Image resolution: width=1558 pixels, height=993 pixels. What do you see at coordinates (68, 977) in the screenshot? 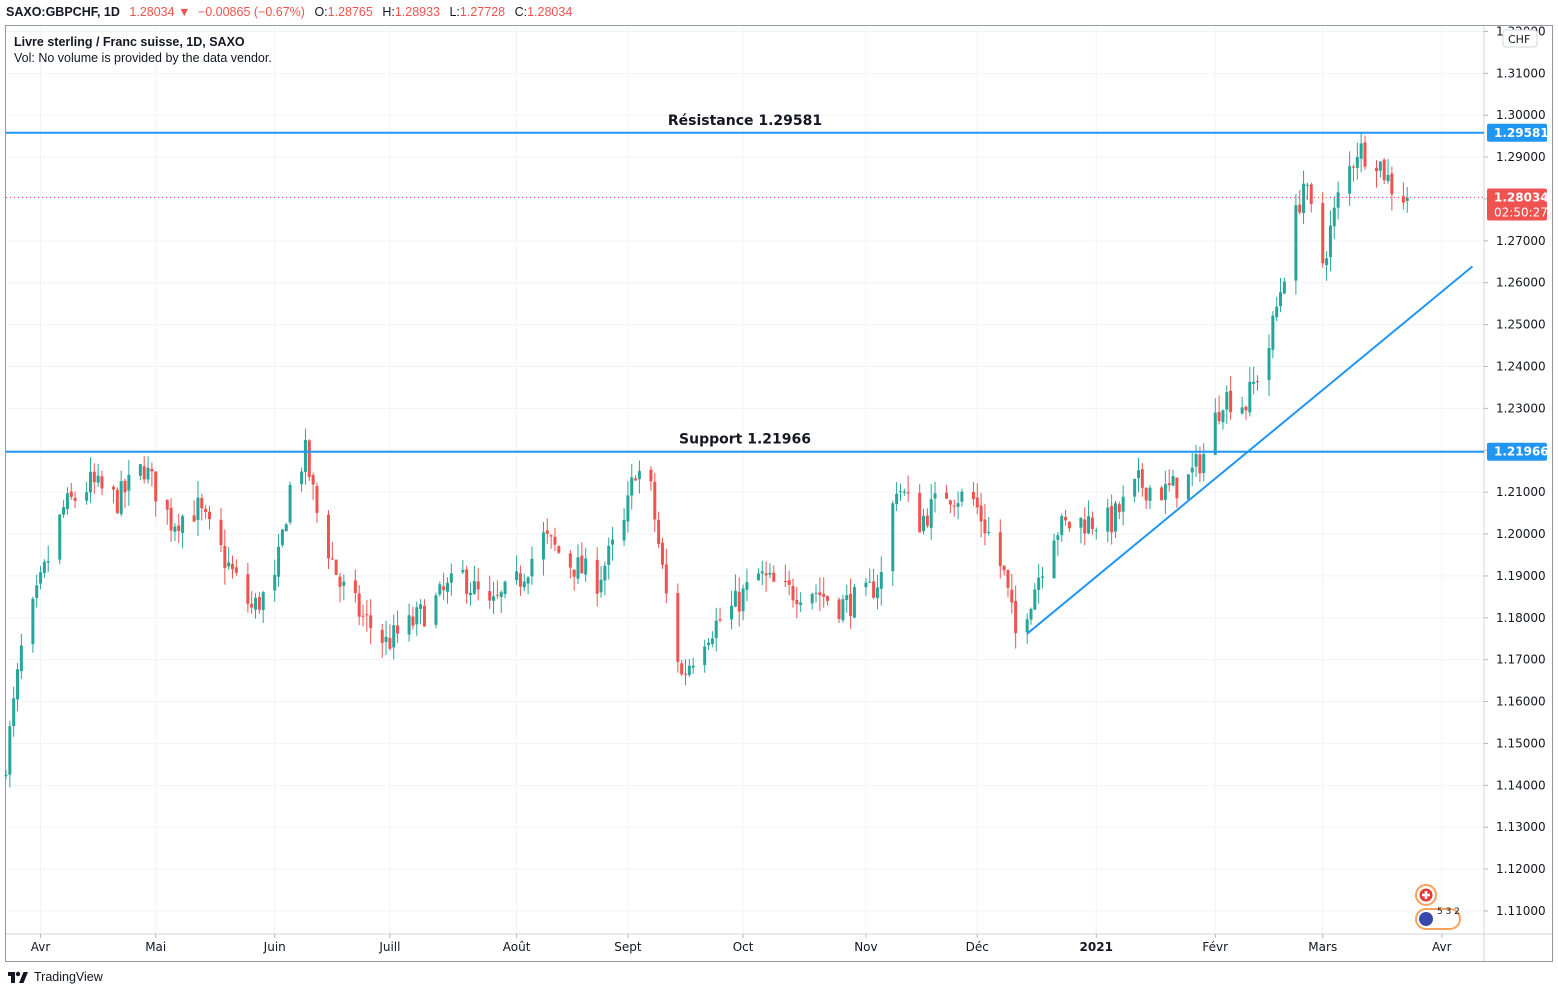
I see `brand-name: TradingView` at bounding box center [68, 977].